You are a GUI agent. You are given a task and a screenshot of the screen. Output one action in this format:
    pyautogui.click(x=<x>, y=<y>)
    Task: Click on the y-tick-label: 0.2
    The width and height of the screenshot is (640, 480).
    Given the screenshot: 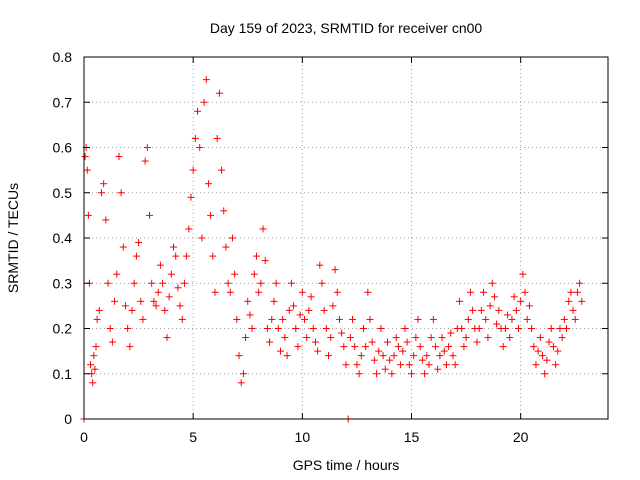 What is the action you would take?
    pyautogui.click(x=63, y=329)
    